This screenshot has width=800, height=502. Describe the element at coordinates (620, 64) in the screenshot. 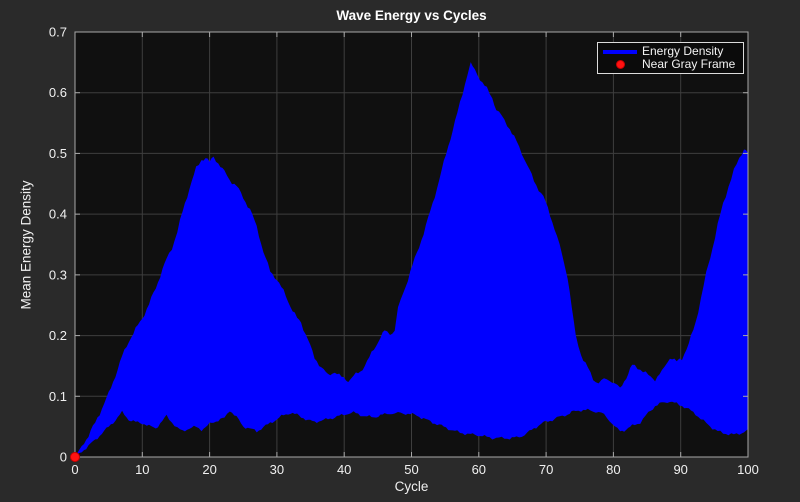

I see `legend-marker-swatch` at that location.